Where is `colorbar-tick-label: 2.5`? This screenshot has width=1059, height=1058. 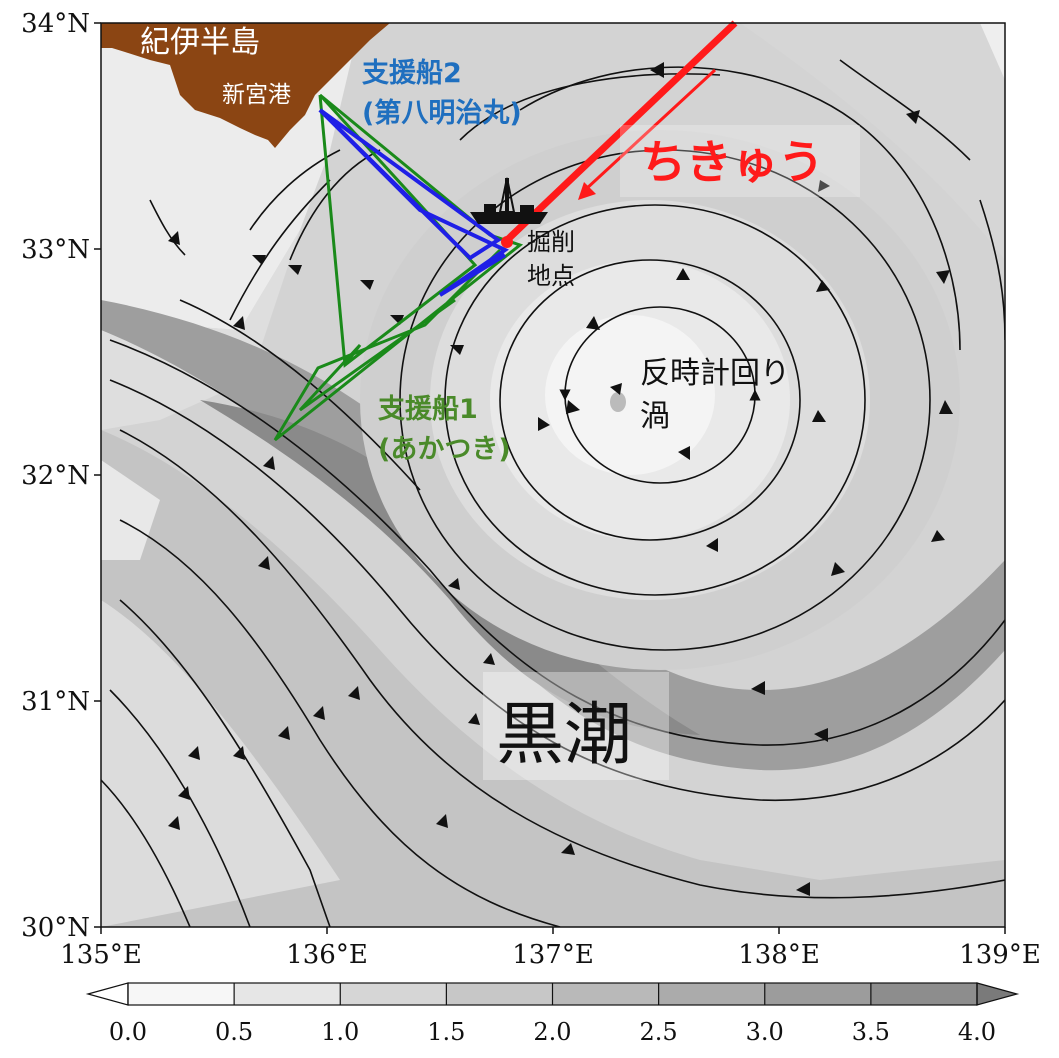
colorbar-tick-label: 2.5 is located at coordinates (659, 1032).